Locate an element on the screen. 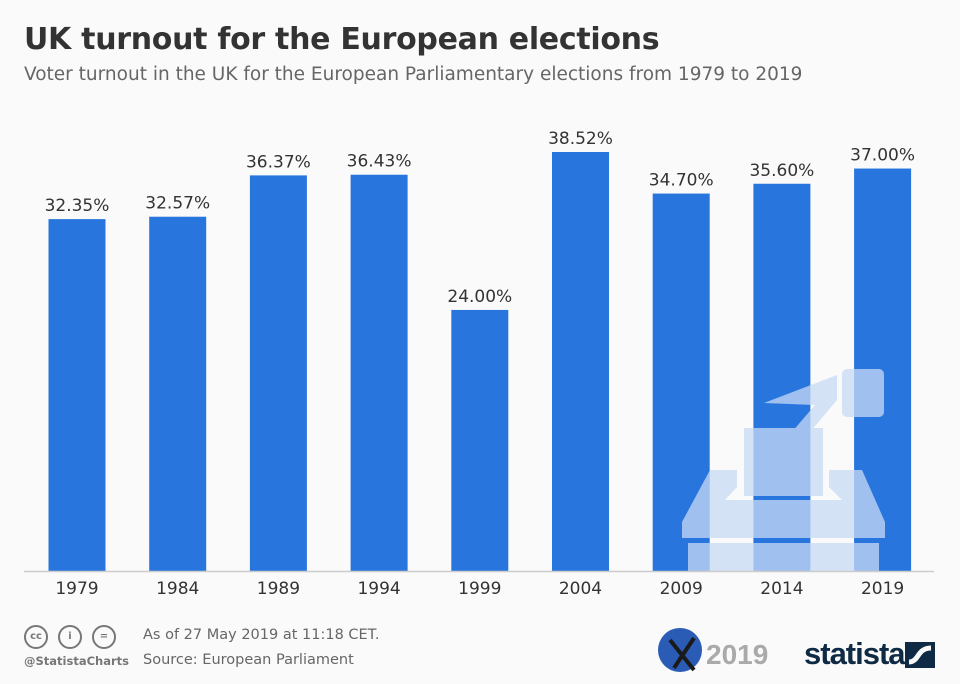  statista-logo-icon is located at coordinates (920, 655).